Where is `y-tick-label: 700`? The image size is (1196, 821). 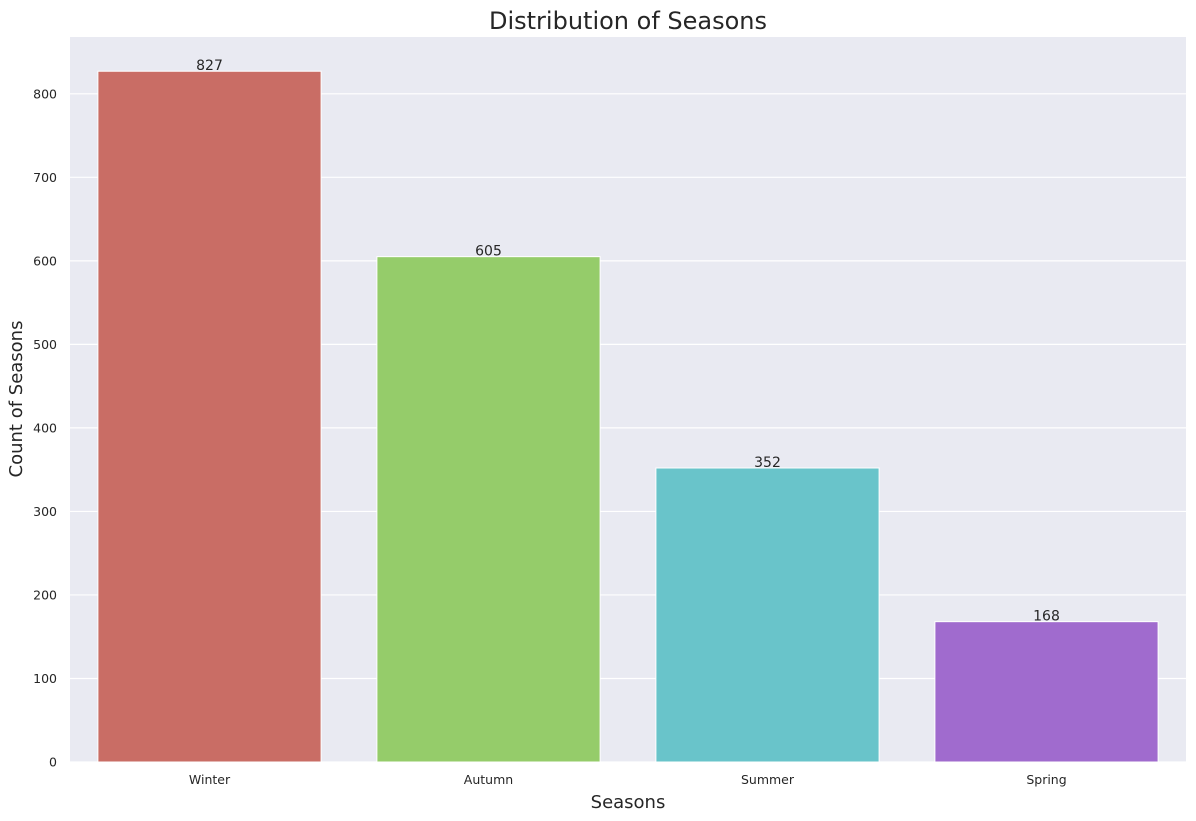
y-tick-label: 700 is located at coordinates (45, 177).